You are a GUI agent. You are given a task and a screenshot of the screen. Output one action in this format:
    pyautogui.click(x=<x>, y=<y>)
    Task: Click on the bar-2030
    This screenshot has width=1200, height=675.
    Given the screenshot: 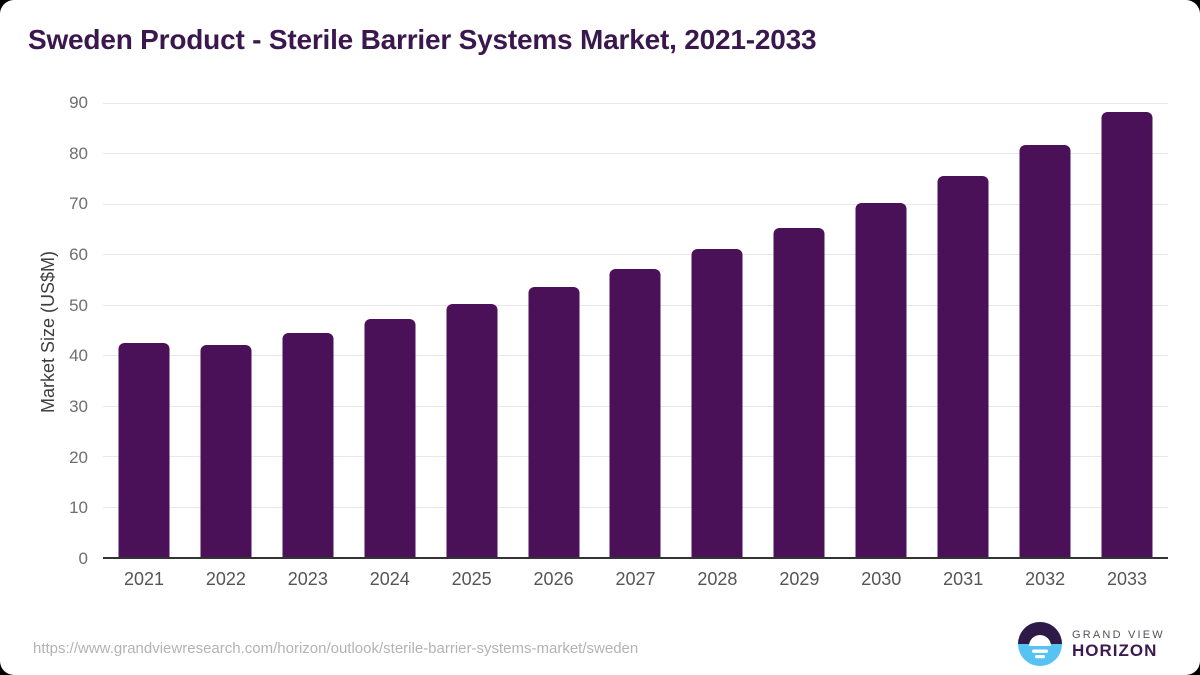 What is the action you would take?
    pyautogui.click(x=881, y=379)
    